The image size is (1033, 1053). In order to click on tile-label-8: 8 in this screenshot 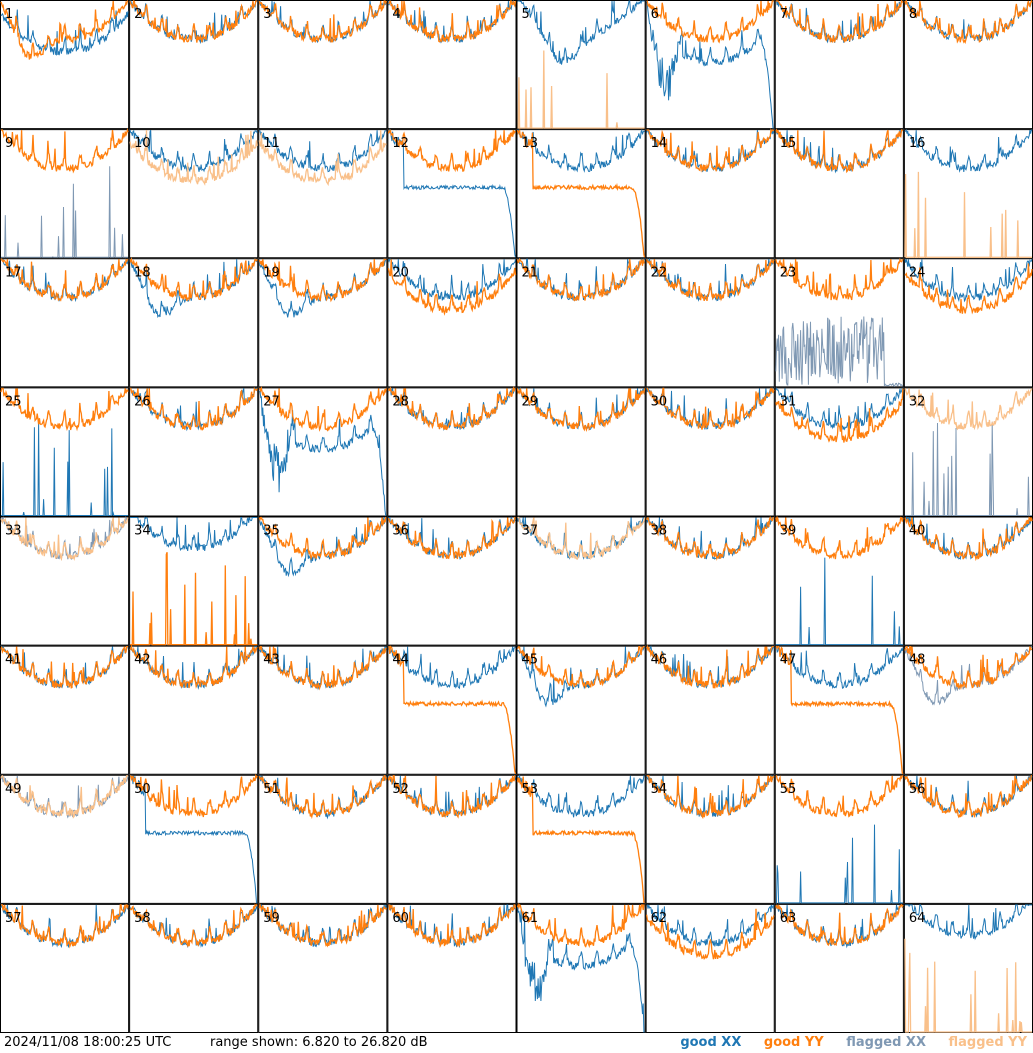, I will do `click(913, 14)`.